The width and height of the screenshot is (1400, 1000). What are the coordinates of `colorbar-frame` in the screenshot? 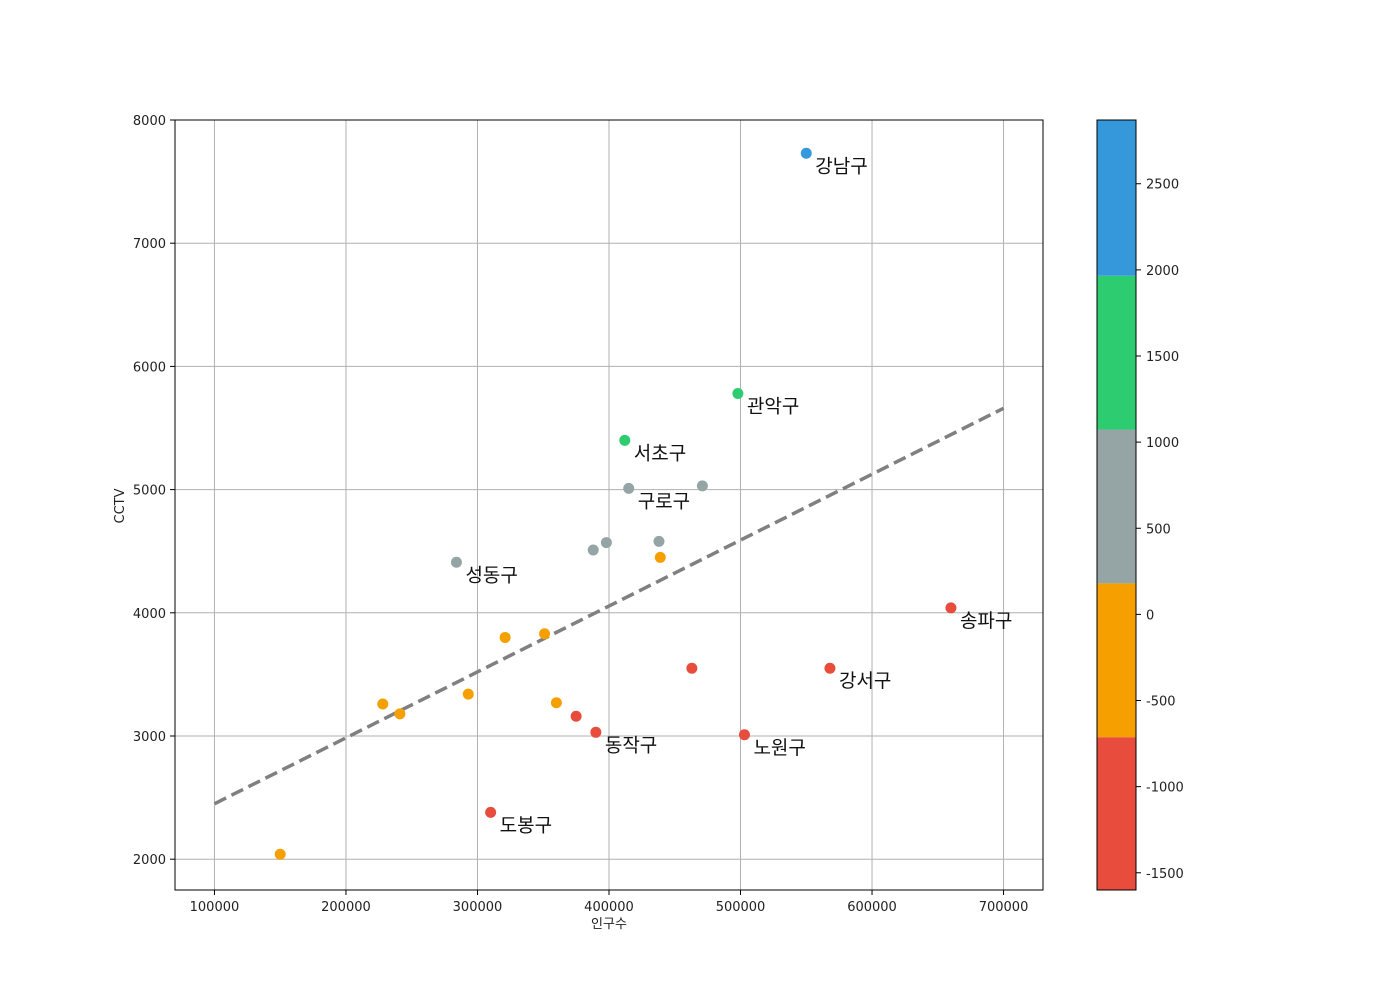 It's located at (1116, 505).